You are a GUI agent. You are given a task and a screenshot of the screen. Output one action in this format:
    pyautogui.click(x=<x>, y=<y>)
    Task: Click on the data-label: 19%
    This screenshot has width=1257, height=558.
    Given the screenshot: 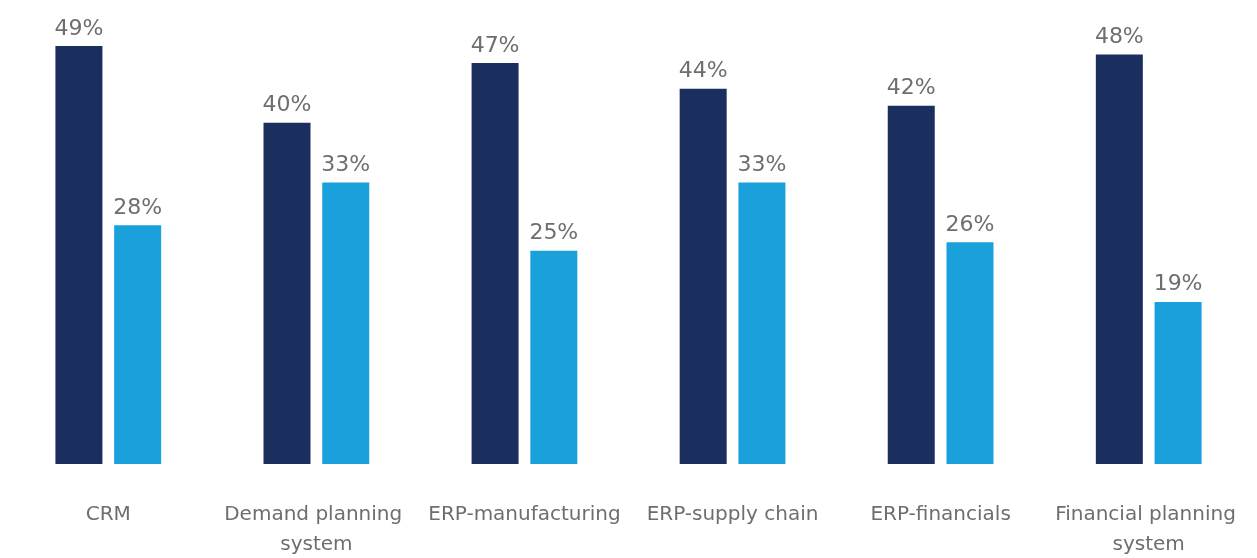 What is the action you would take?
    pyautogui.click(x=1178, y=283)
    